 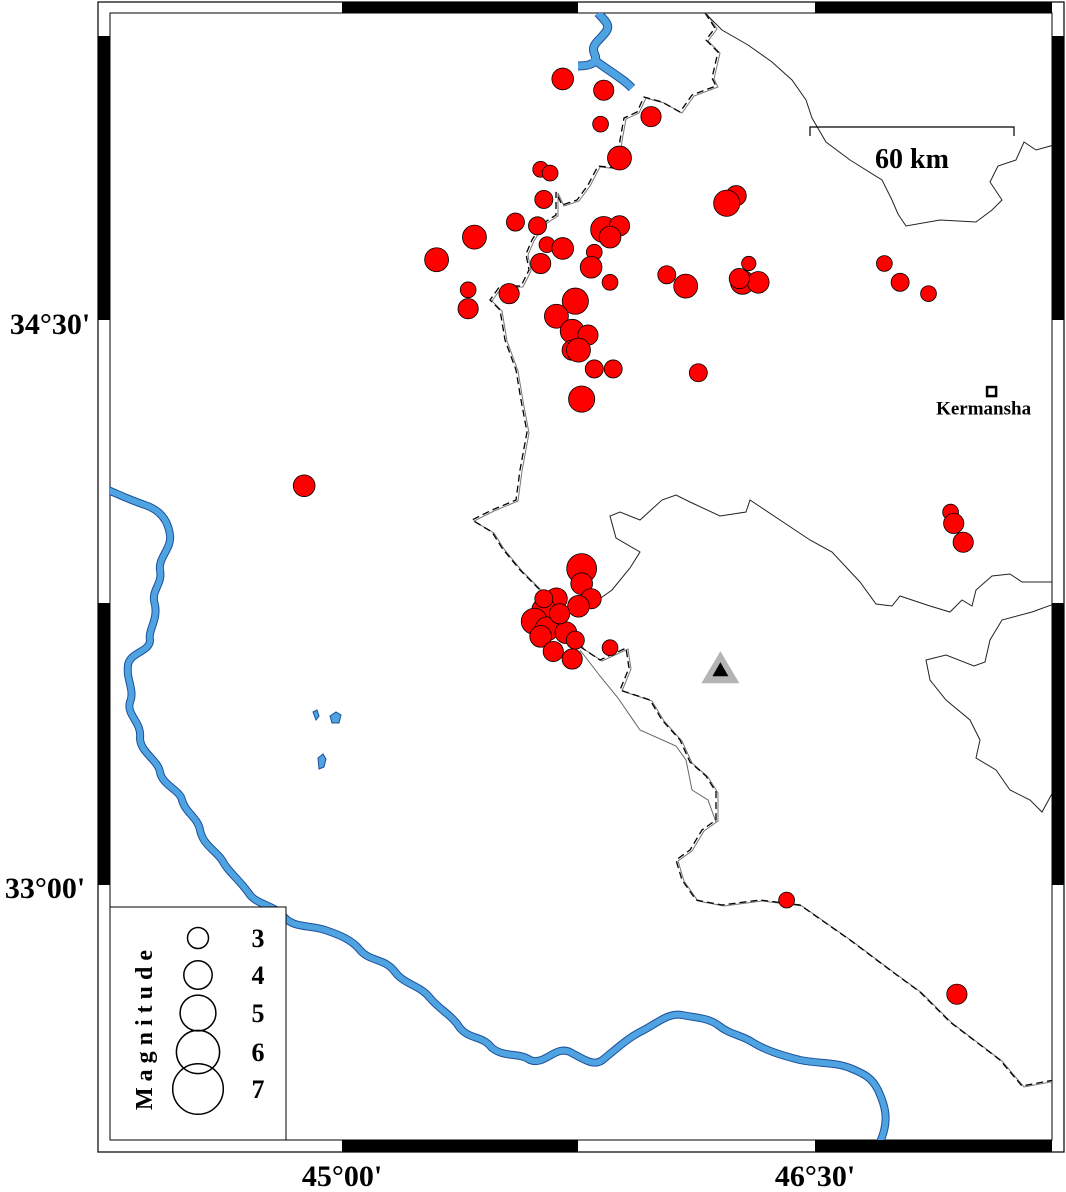 What do you see at coordinates (258, 1089) in the screenshot?
I see `legend-label-7: 7` at bounding box center [258, 1089].